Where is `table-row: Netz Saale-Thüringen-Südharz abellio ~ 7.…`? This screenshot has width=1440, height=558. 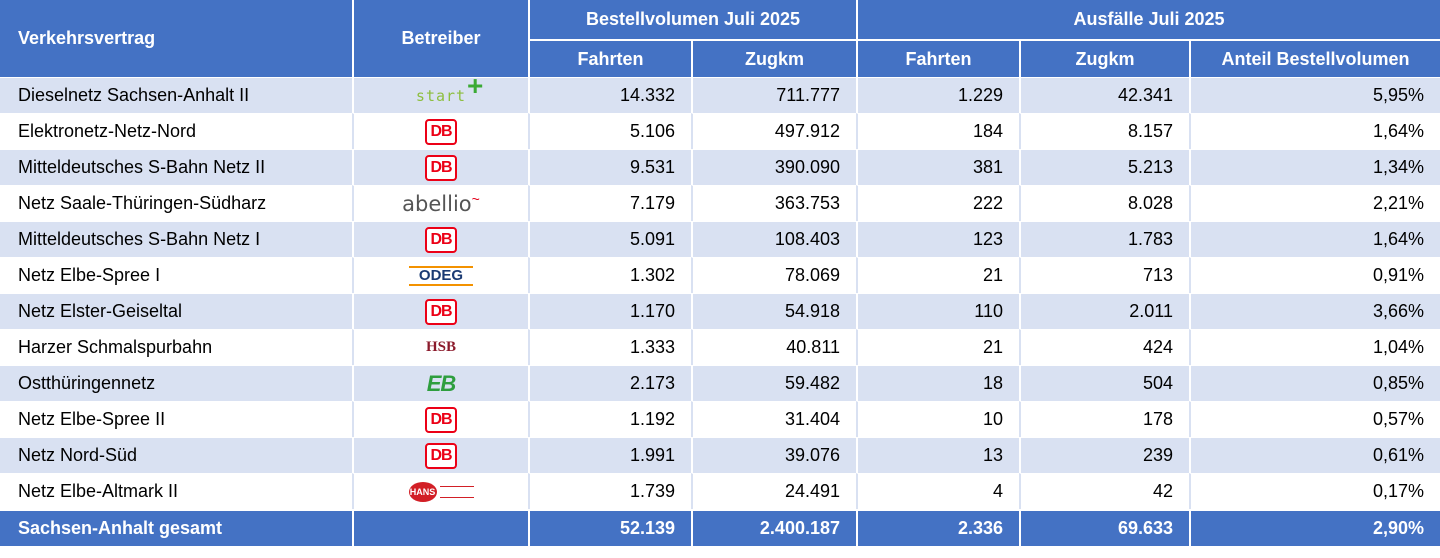 table-row: Netz Saale-Thüringen-Südharz abellio ~ 7.… is located at coordinates (720, 203).